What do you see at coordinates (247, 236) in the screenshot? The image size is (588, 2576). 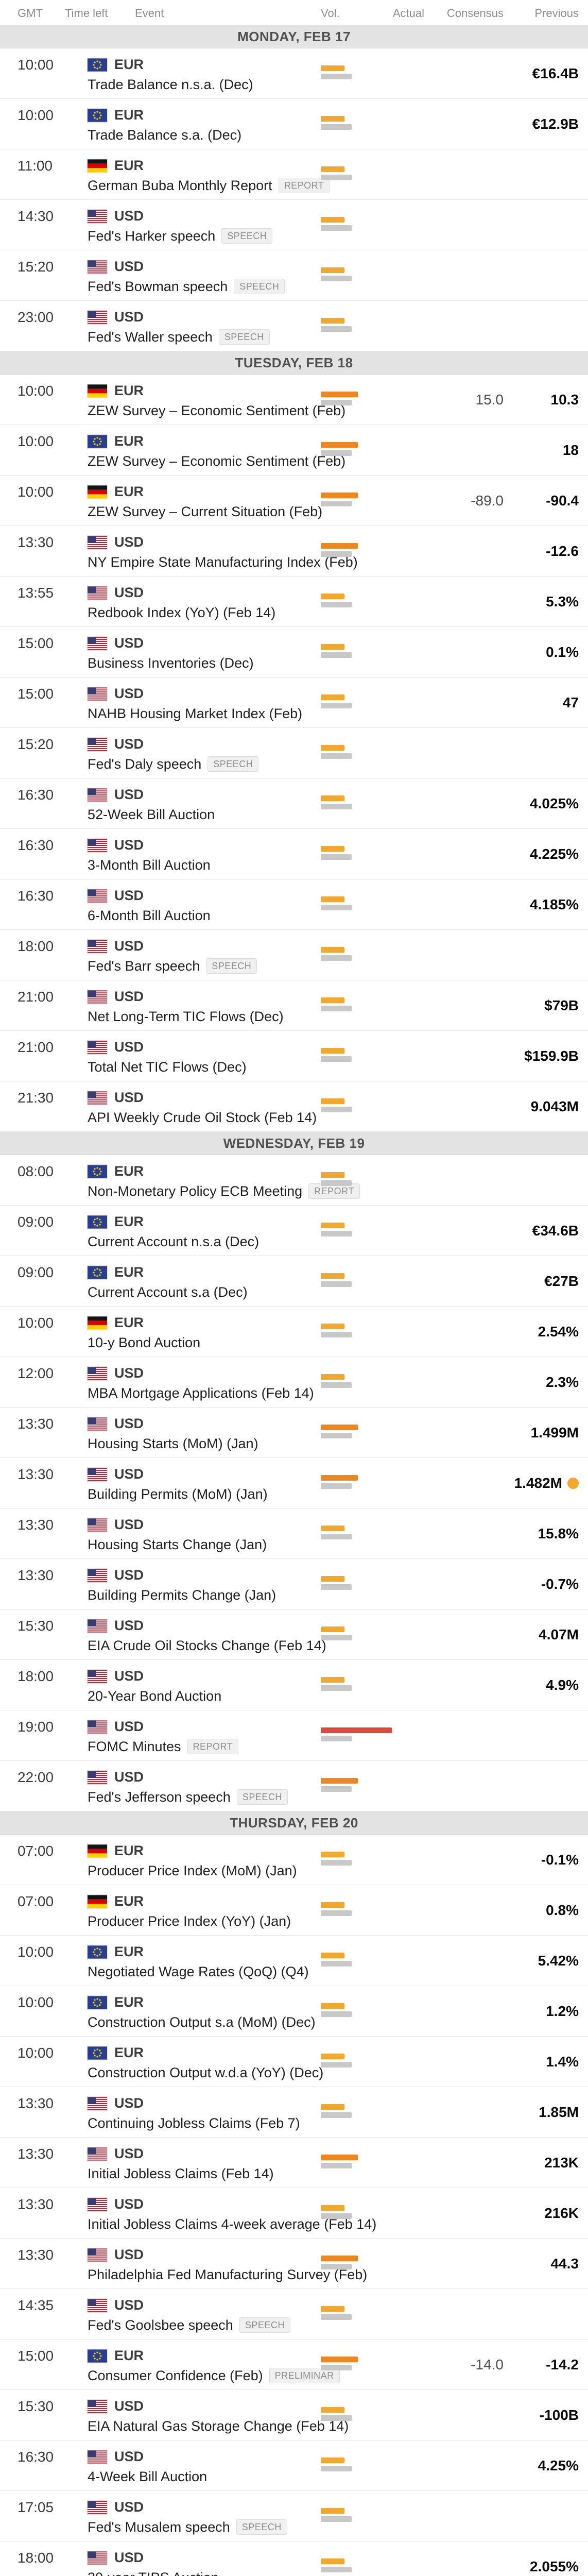 I see `event-badge: SPEECH` at bounding box center [247, 236].